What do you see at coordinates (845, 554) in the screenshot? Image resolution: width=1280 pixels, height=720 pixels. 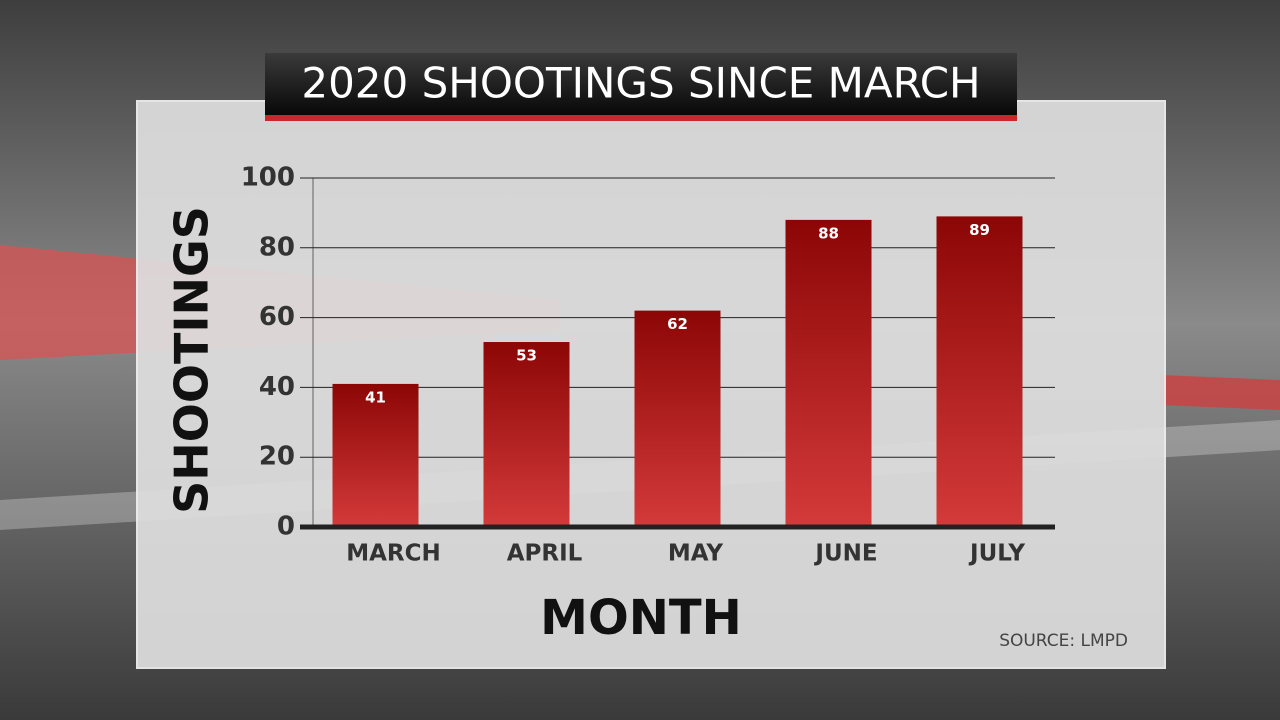 I see `x-tick-label: JUNE` at bounding box center [845, 554].